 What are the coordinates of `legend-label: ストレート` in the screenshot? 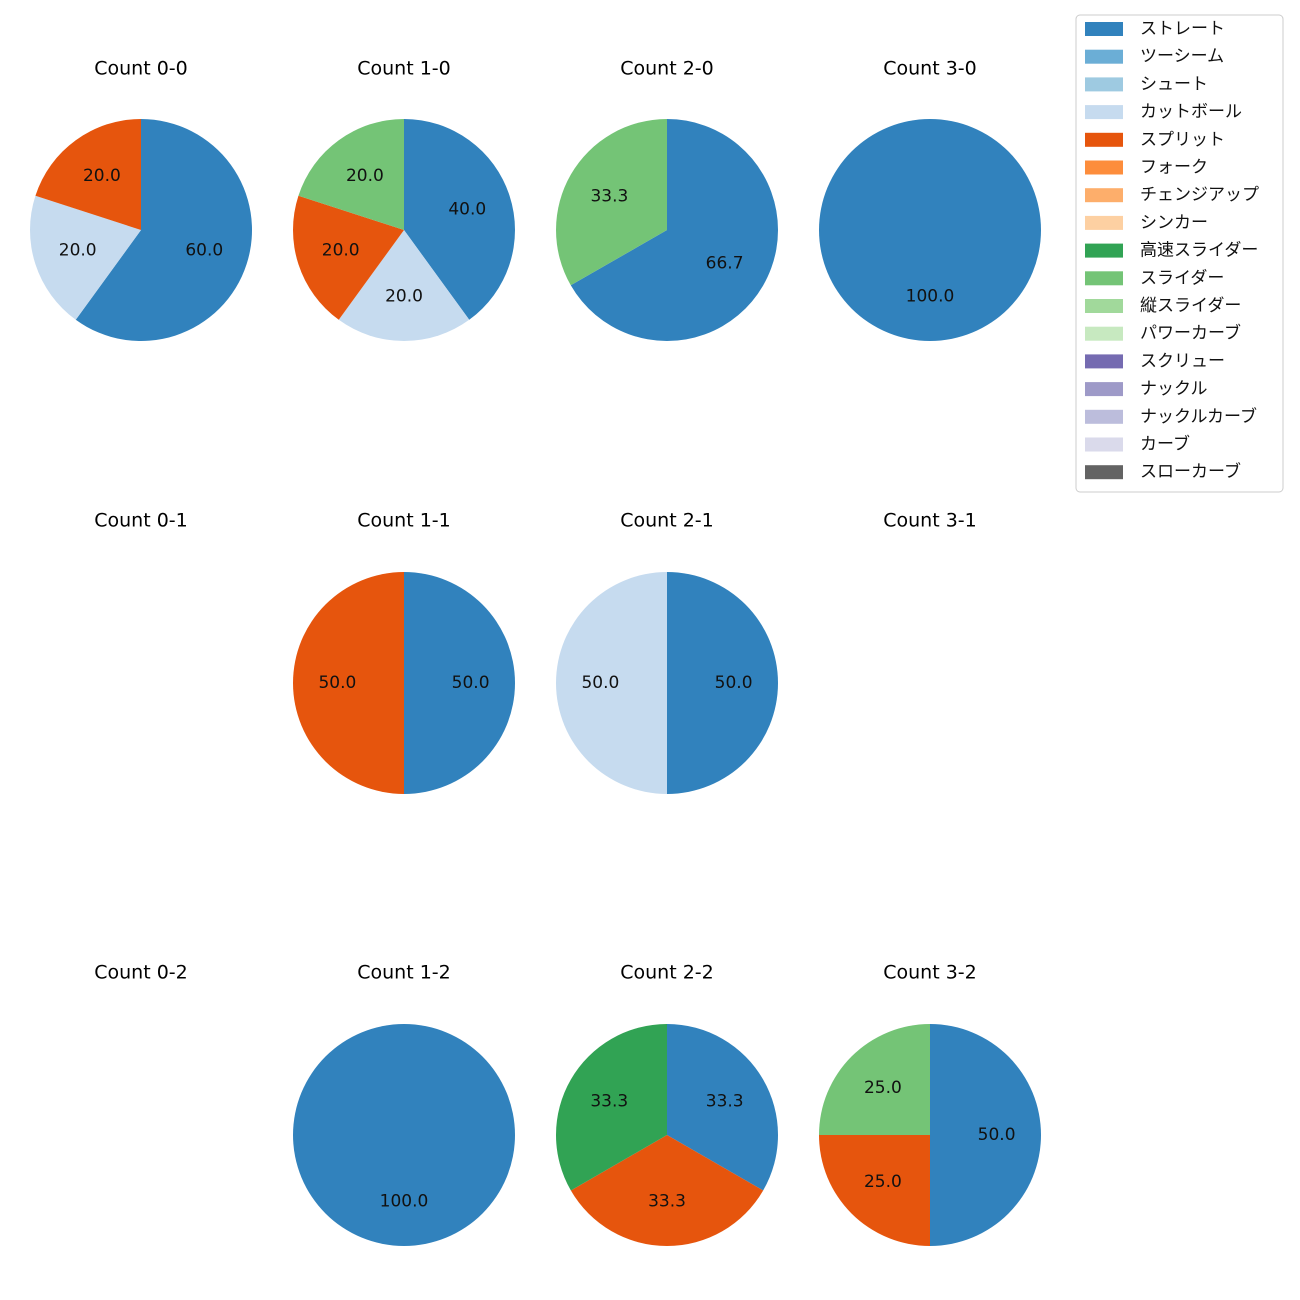 It's located at (1182, 29).